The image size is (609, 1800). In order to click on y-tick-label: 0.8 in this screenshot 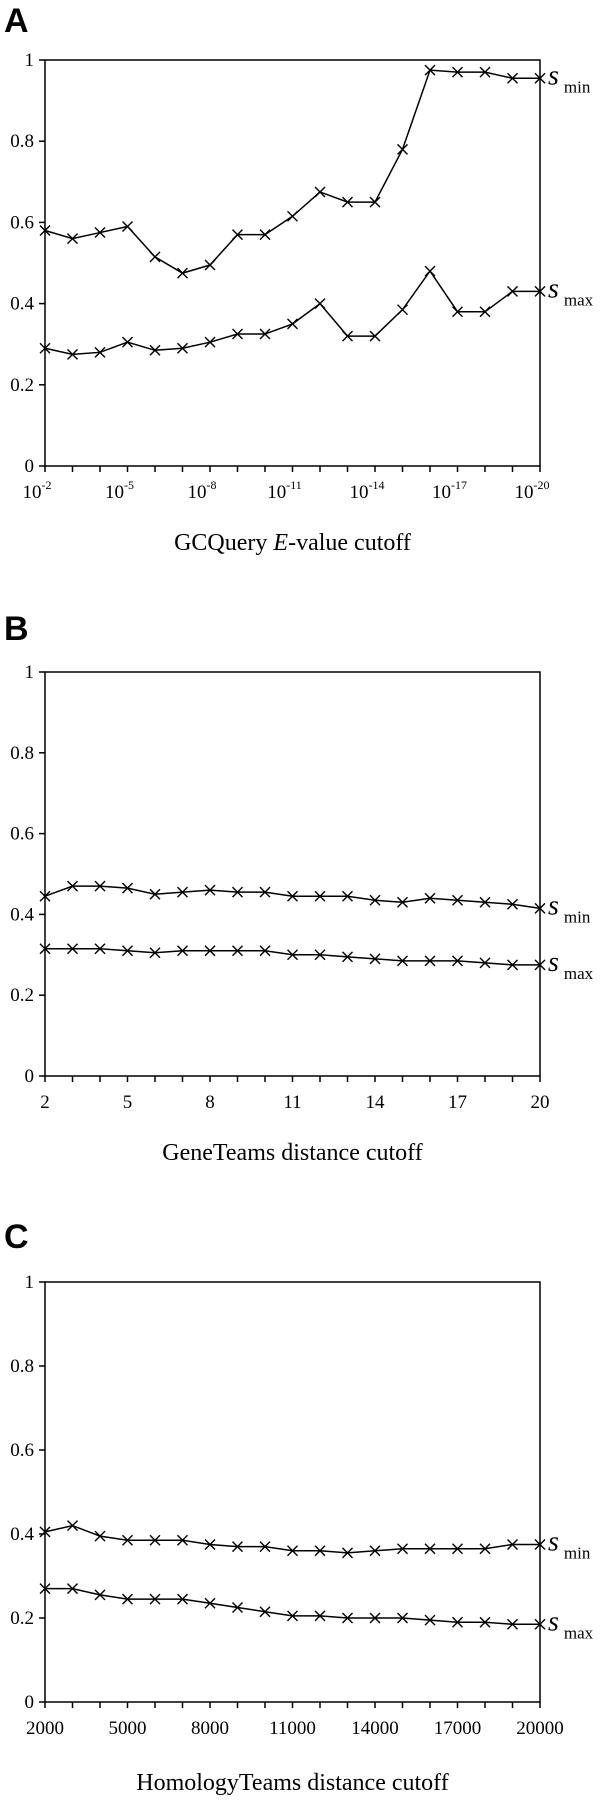, I will do `click(22, 1366)`.